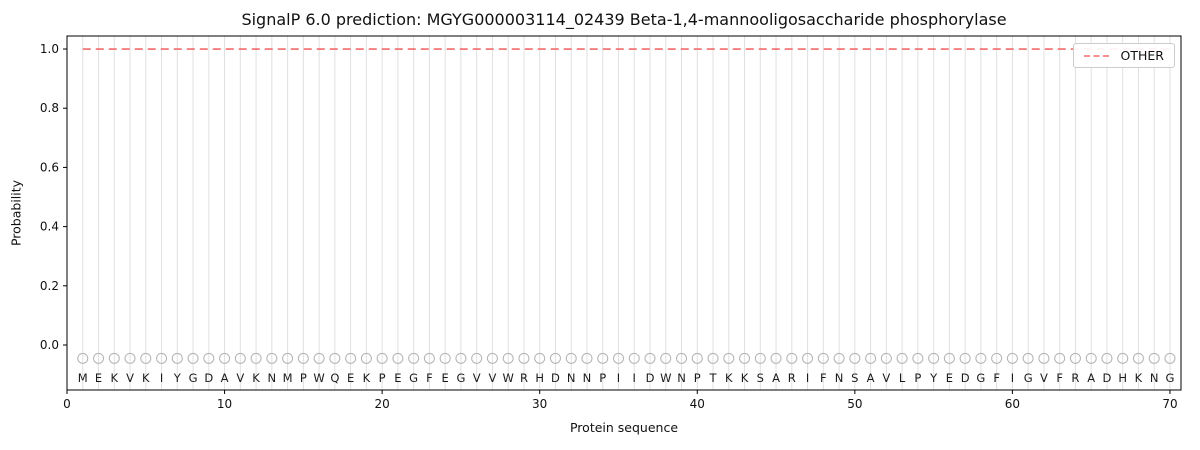  I want to click on x-tick-label: 50, so click(854, 404).